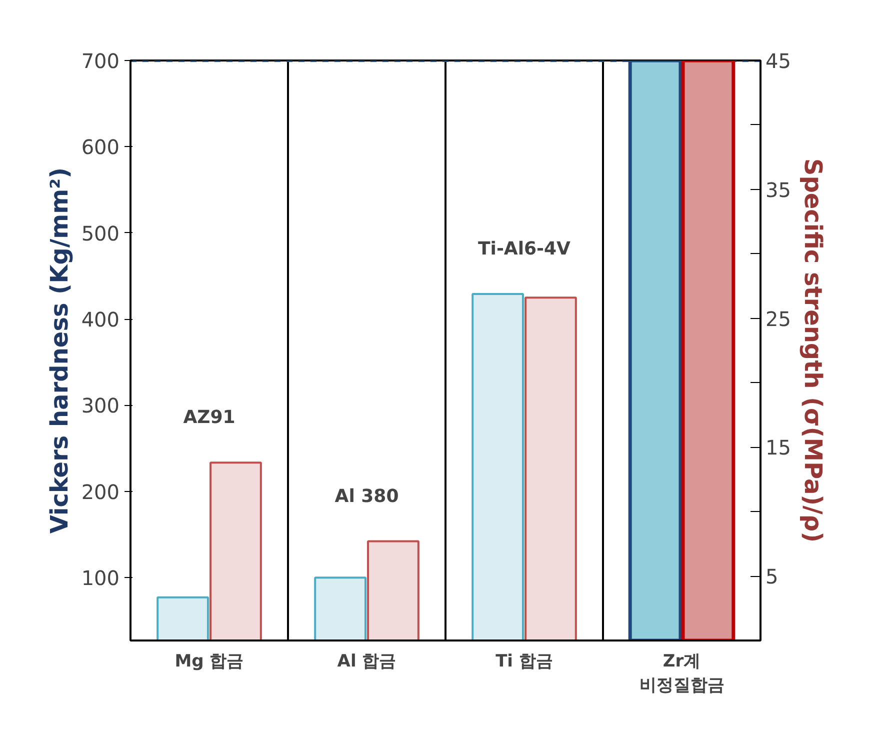  Describe the element at coordinates (812, 350) in the screenshot. I see `y2-axis-title: Specific strength (σ(MPa)/ρ)` at that location.